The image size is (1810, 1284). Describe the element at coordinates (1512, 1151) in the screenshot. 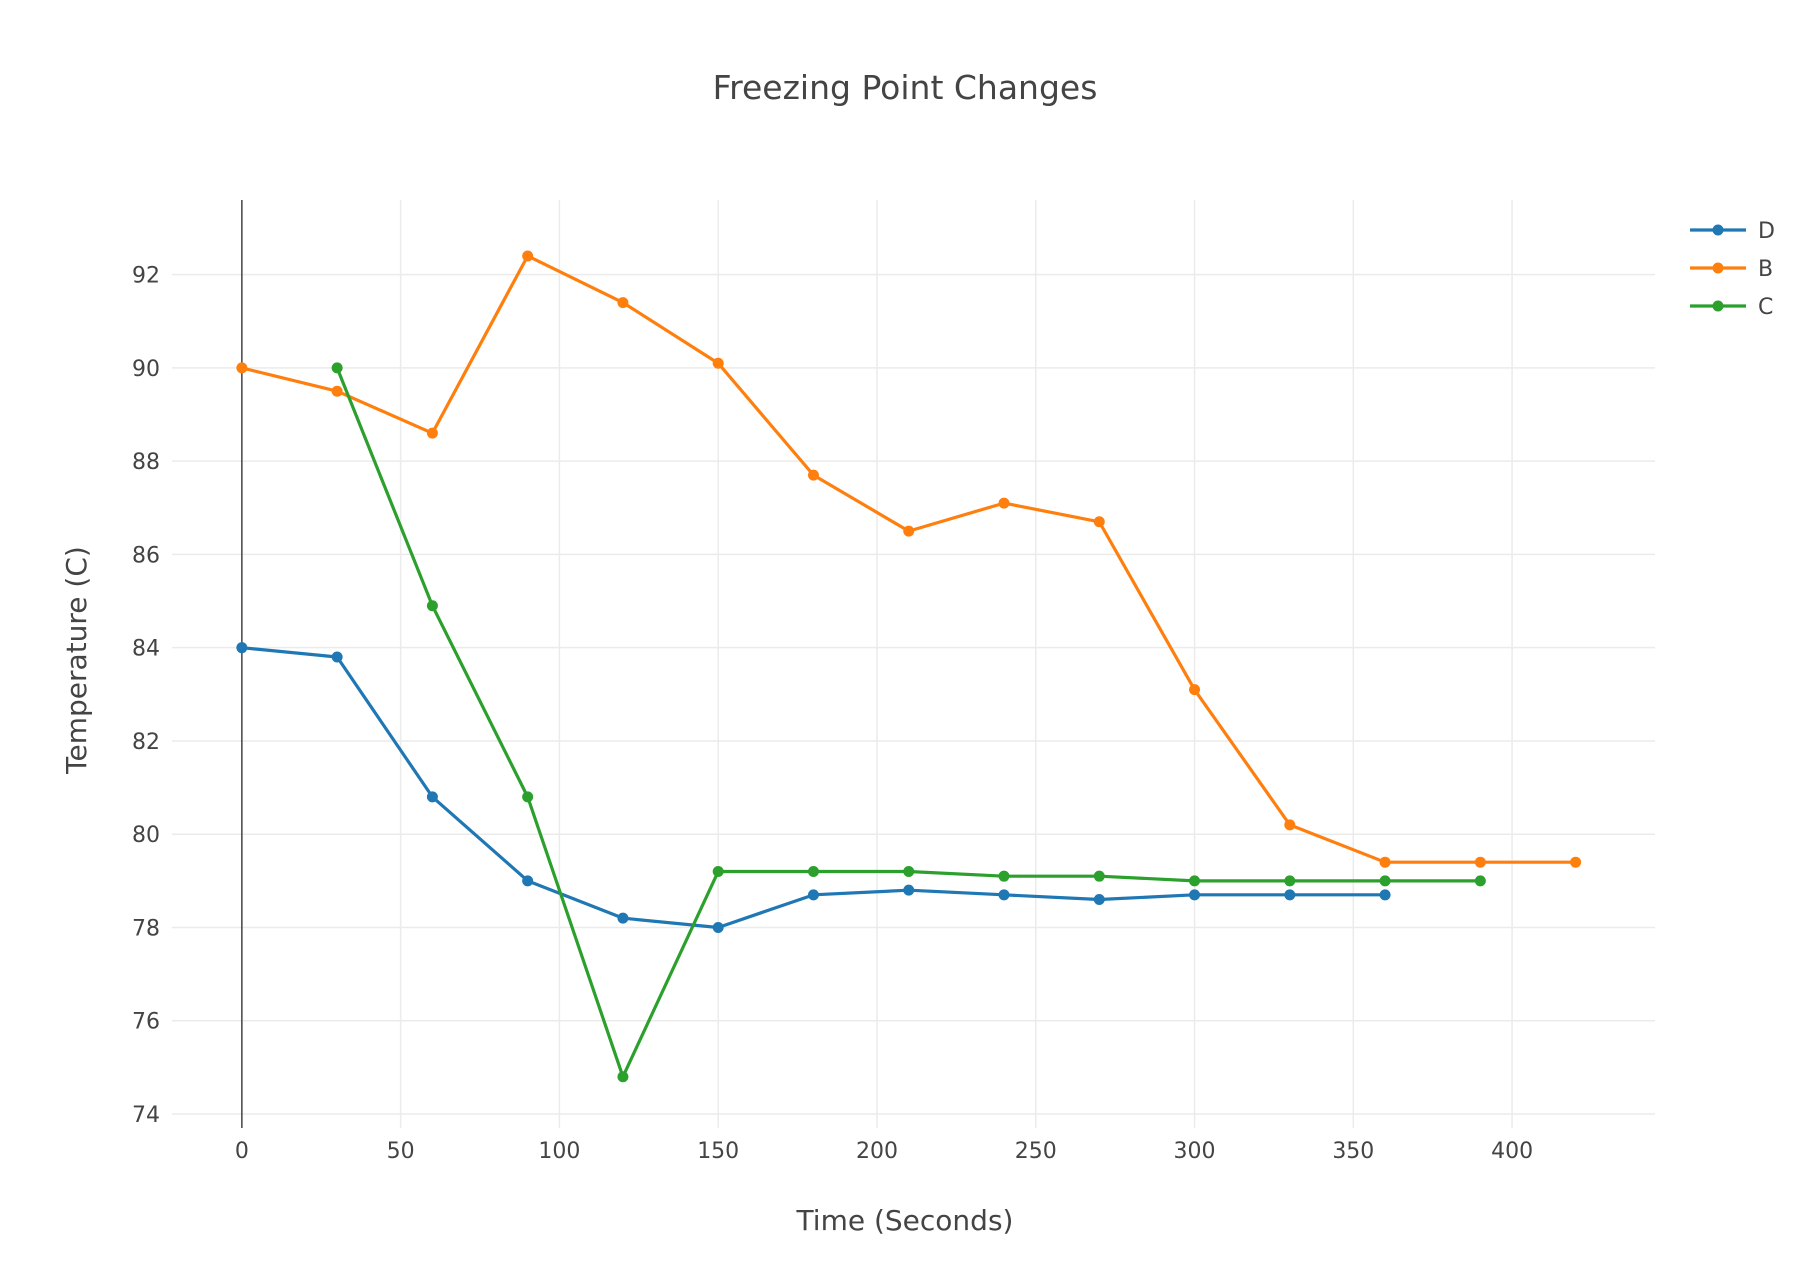

I see `x-tick-label: 400` at that location.